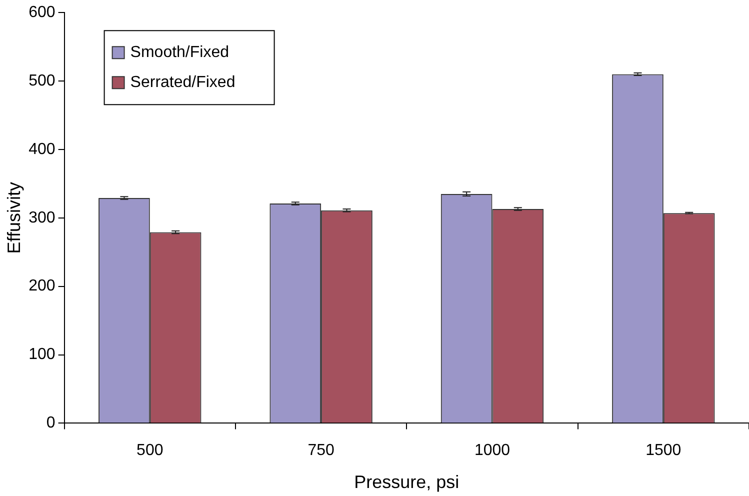  What do you see at coordinates (492, 451) in the screenshot?
I see `x-tick-label: 1000` at bounding box center [492, 451].